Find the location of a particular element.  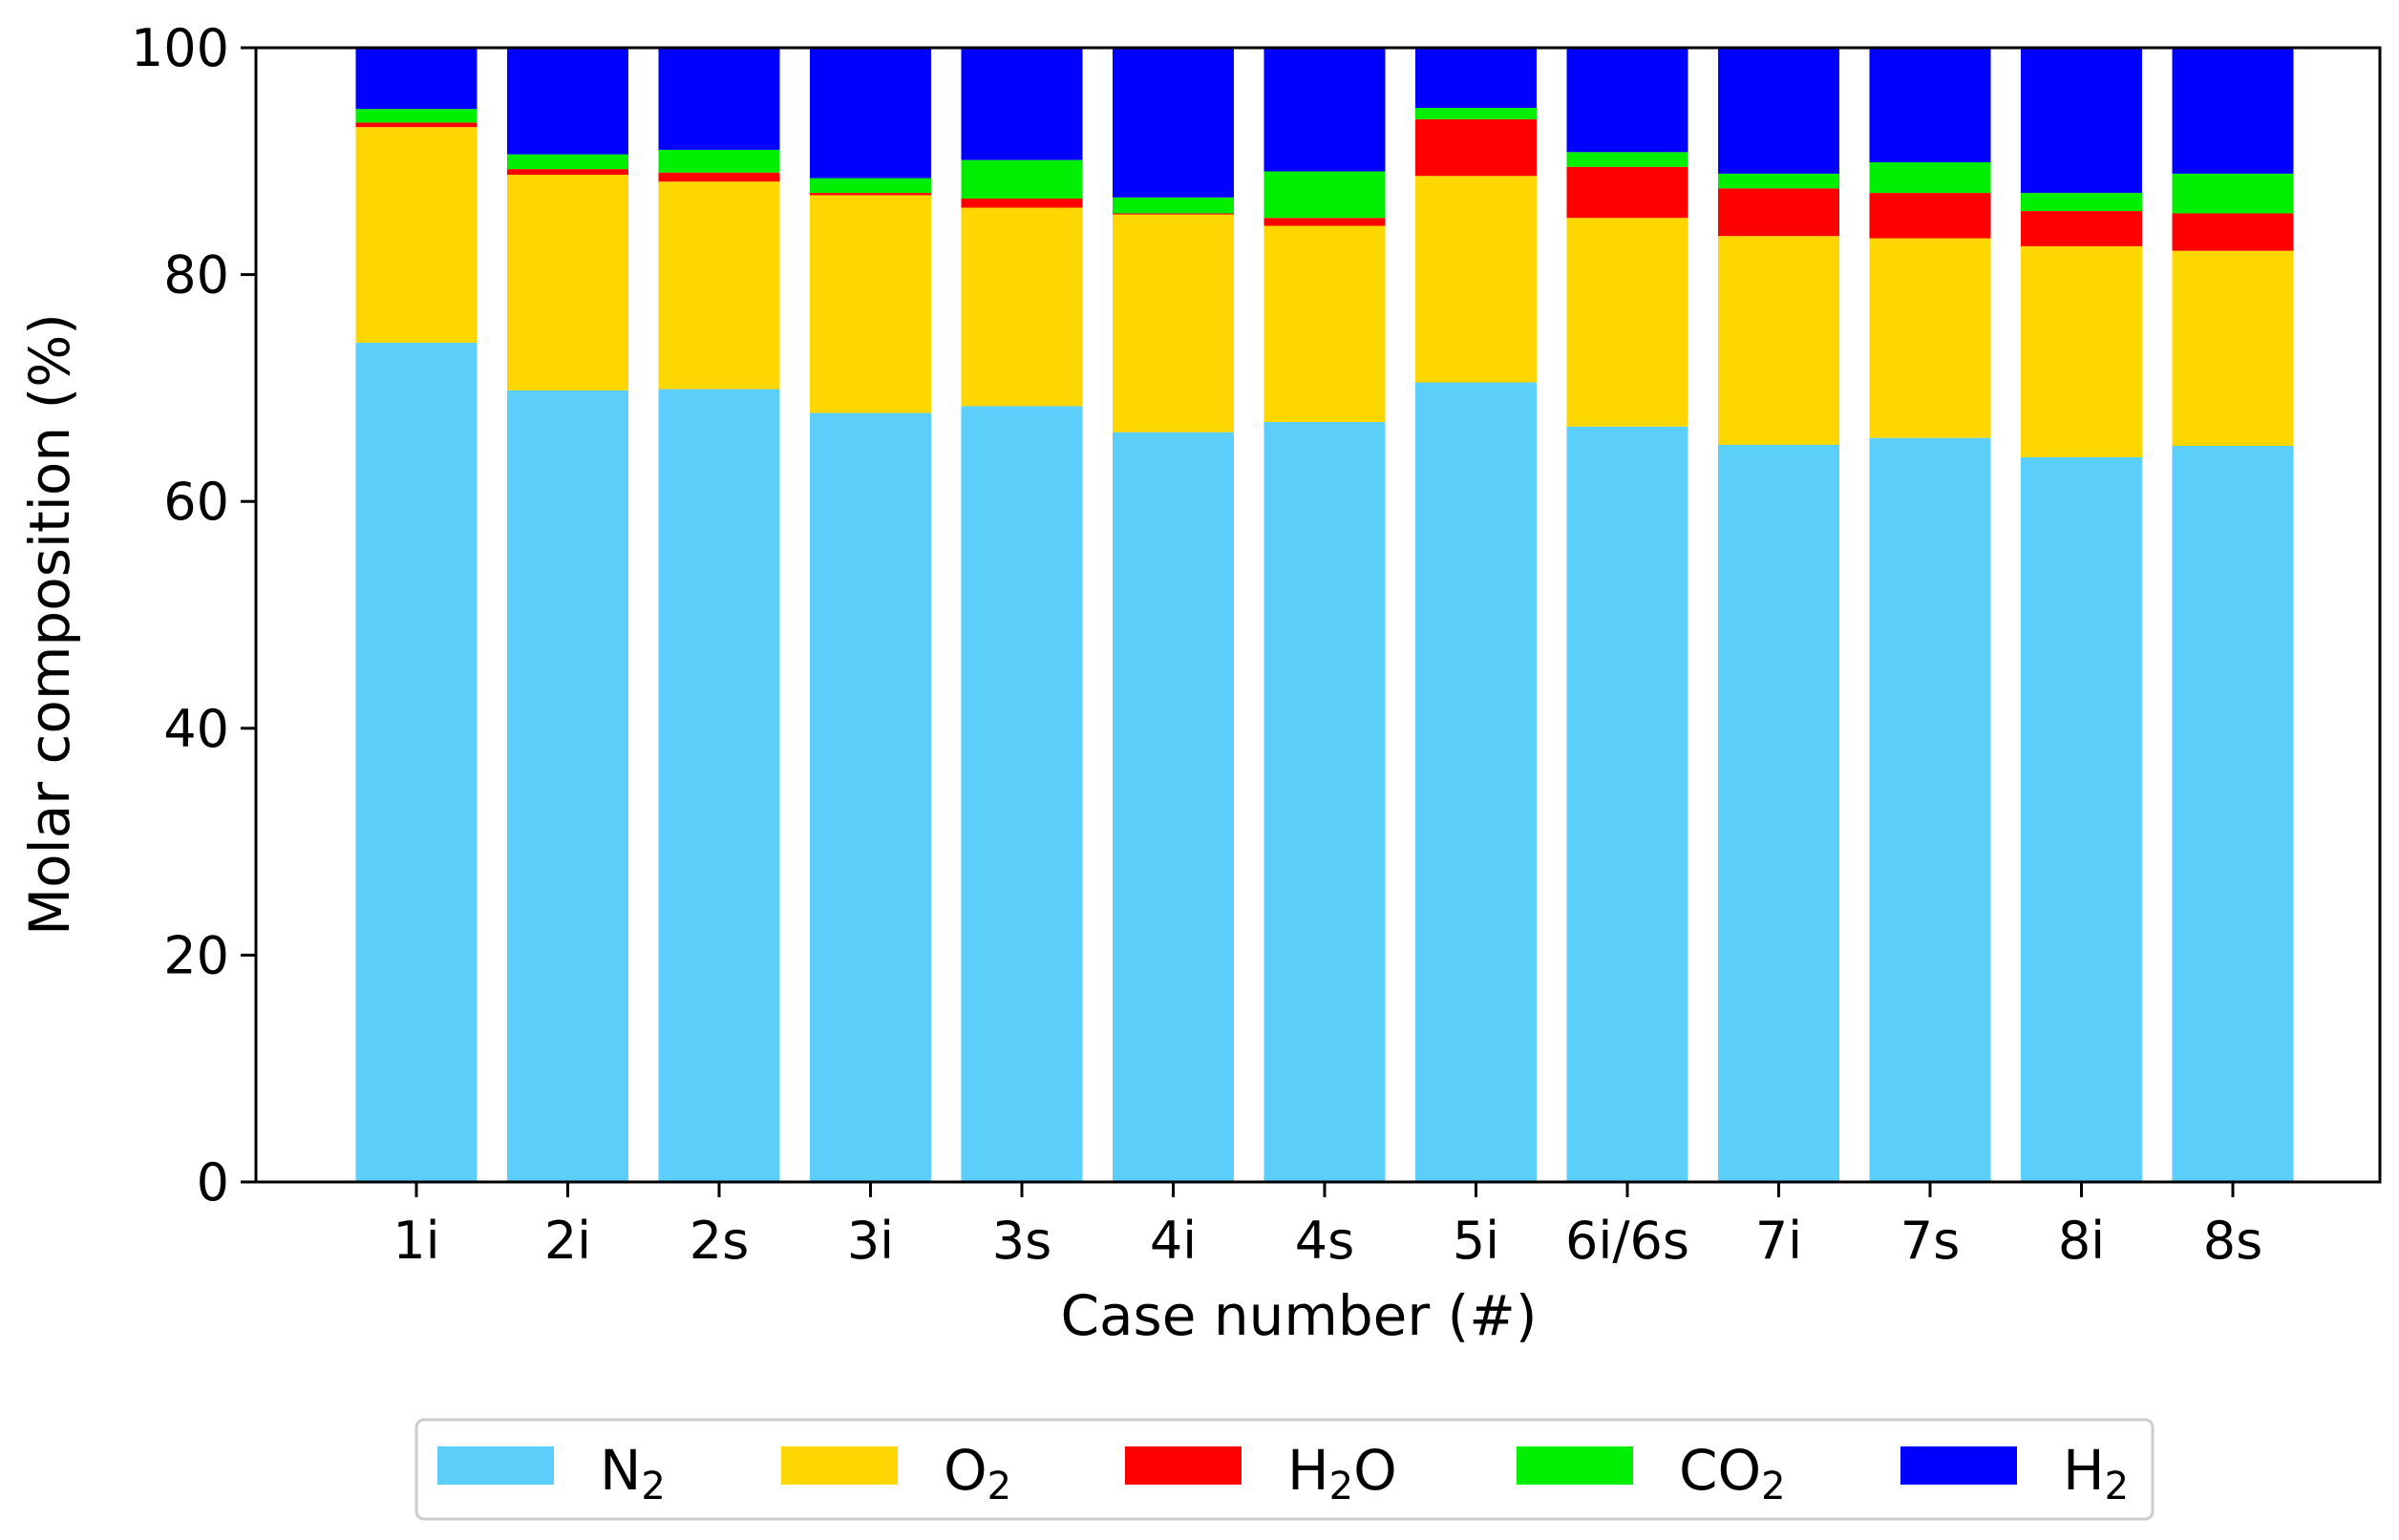

x-tick-label: 1i is located at coordinates (416, 1241).